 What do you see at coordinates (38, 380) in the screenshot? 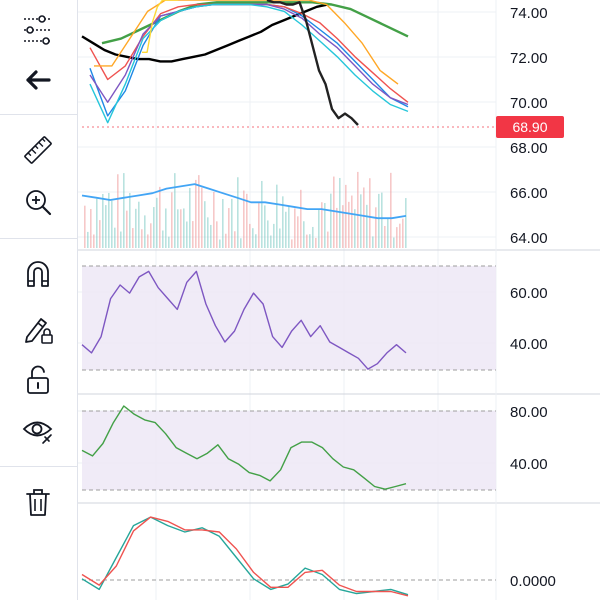
I see `unlock-icon` at bounding box center [38, 380].